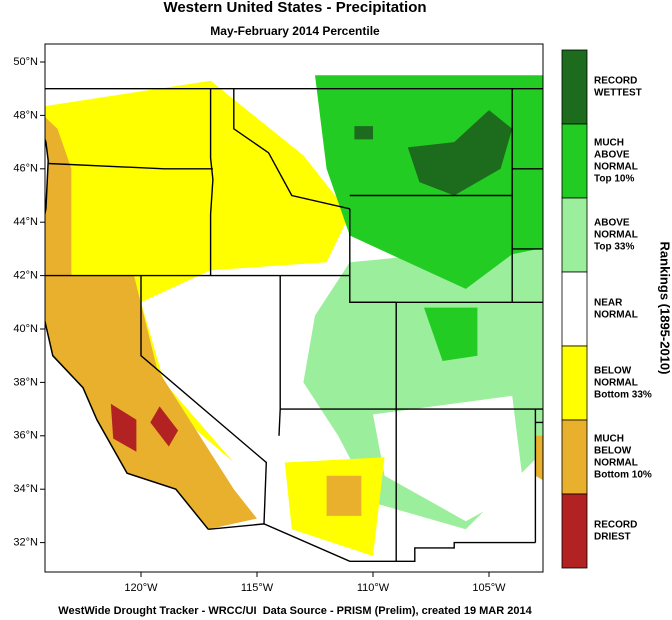 The width and height of the screenshot is (672, 620). What do you see at coordinates (665, 308) in the screenshot?
I see `legend-title: Rankings (1895-2010)` at bounding box center [665, 308].